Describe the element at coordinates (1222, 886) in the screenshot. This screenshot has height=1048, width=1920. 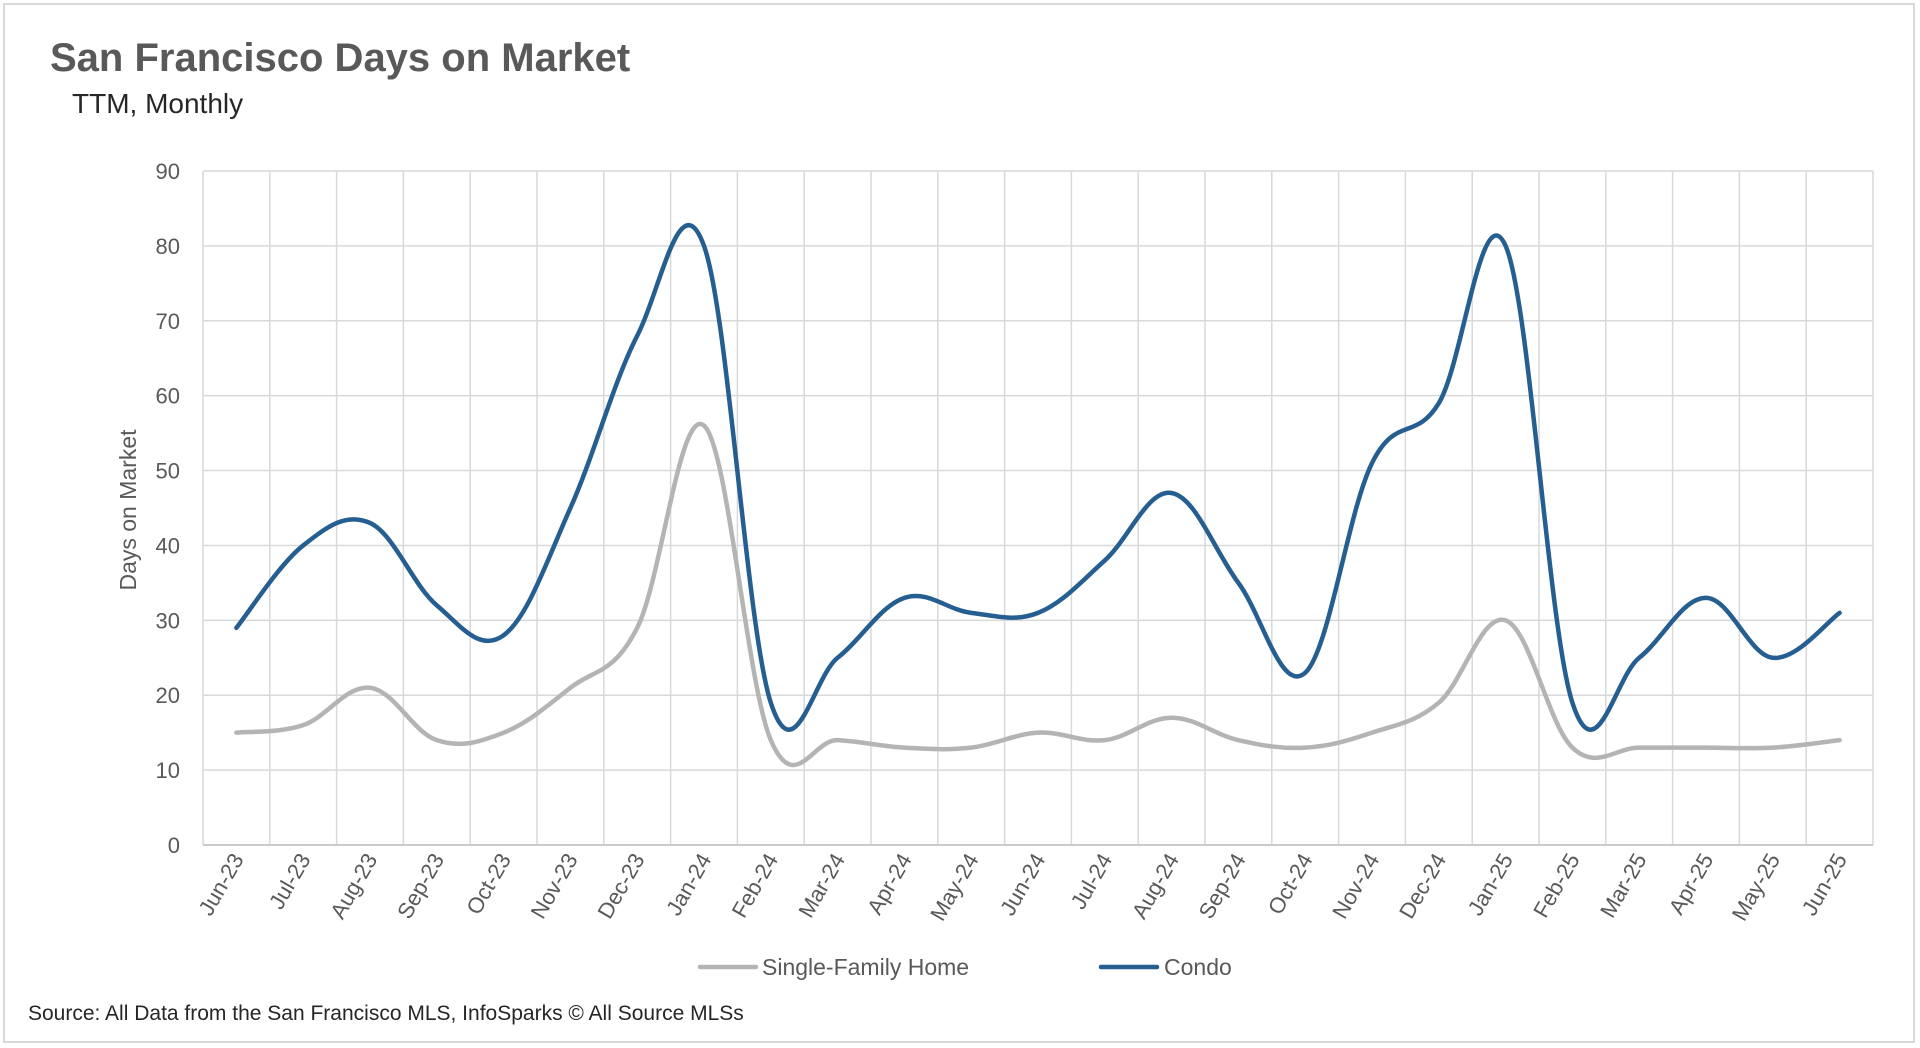
I see `x-tick-label: Sep-24` at that location.